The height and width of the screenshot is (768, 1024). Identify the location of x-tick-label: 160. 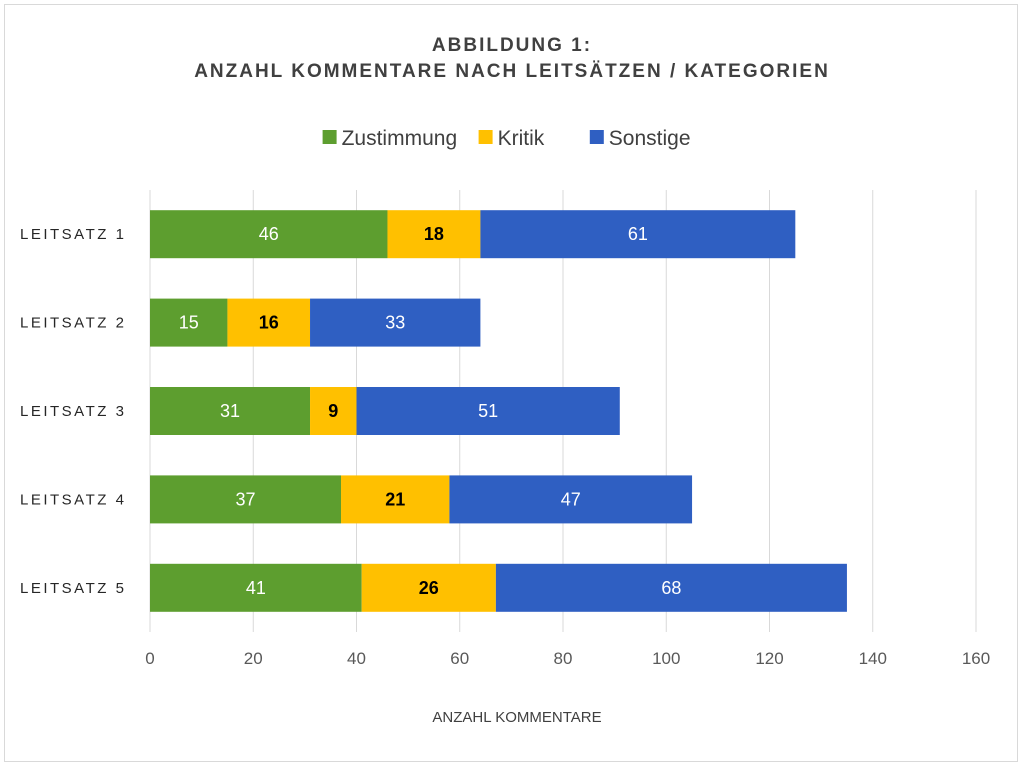
(976, 658).